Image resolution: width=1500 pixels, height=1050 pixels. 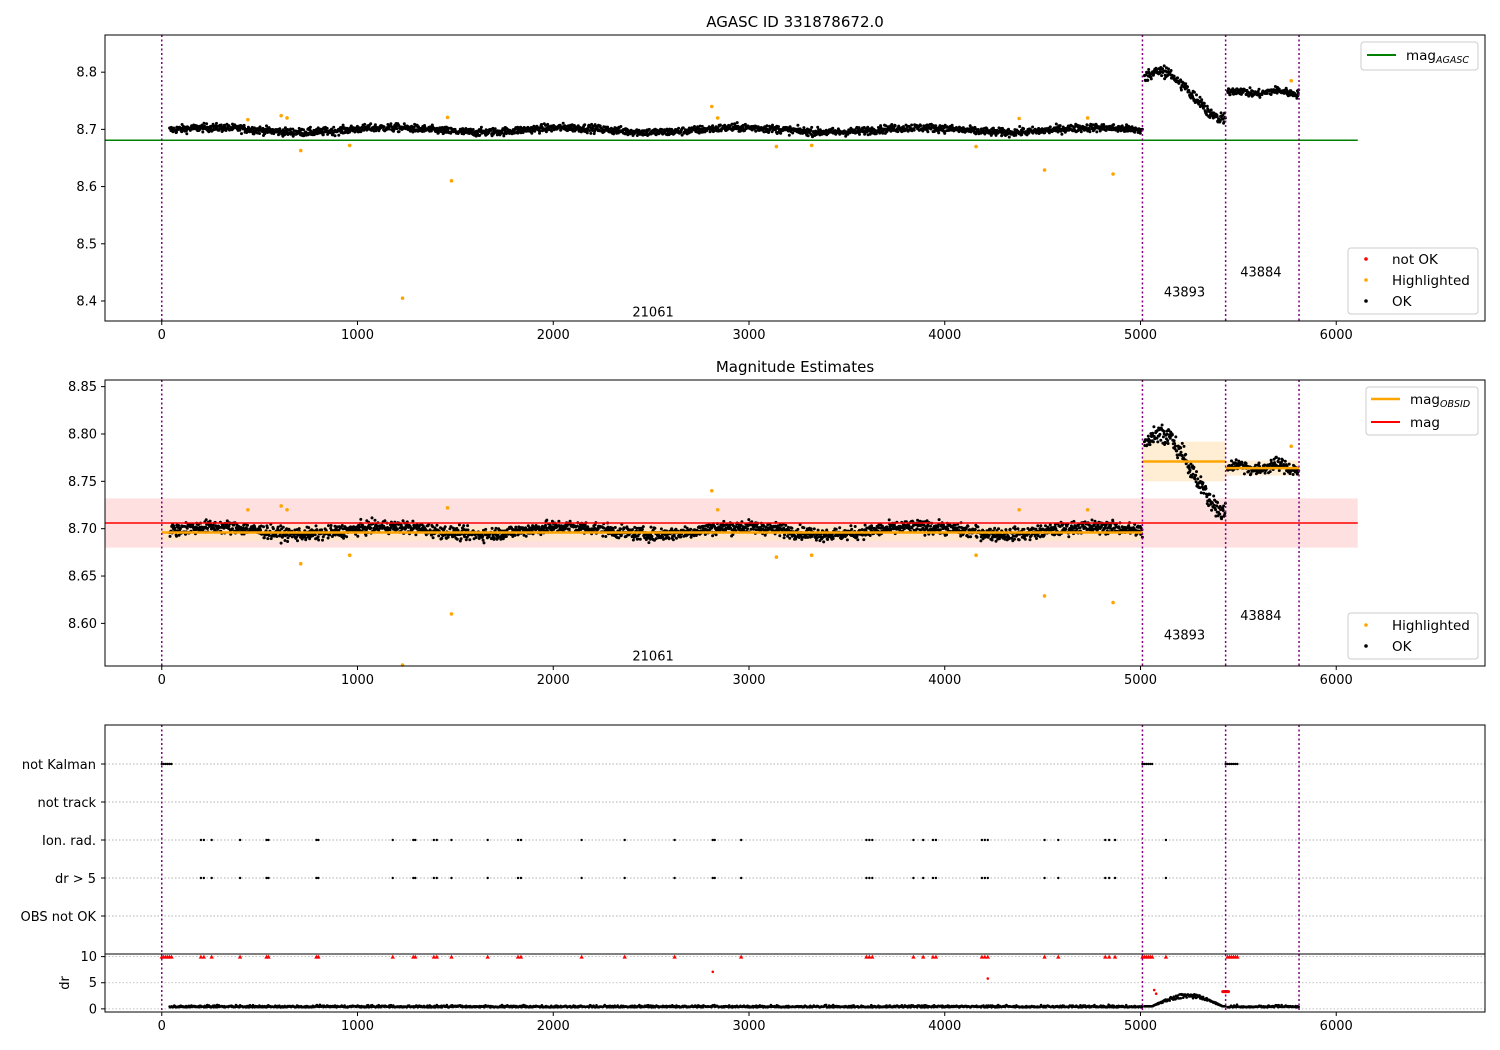 I want to click on x-tick-label: 6000, so click(x=1336, y=335).